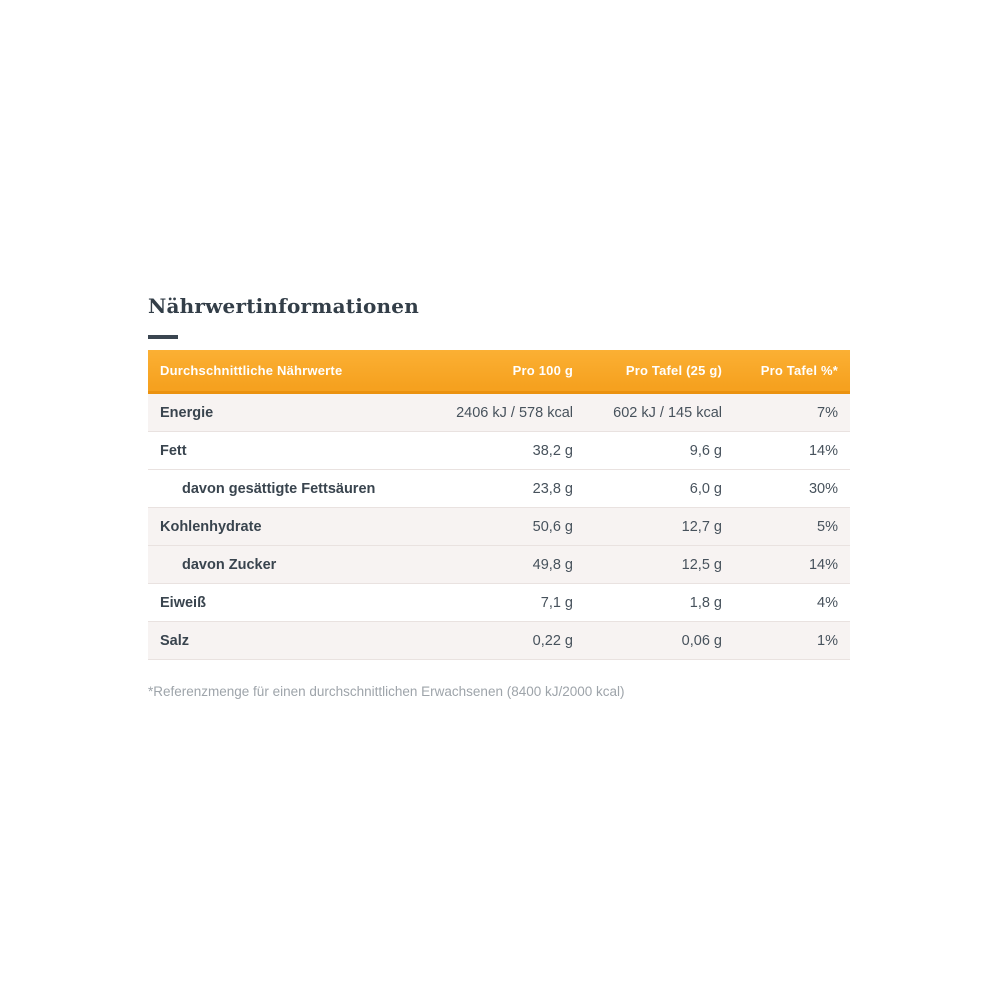 This screenshot has width=1000, height=1000. Describe the element at coordinates (183, 602) in the screenshot. I see `row-label: Eiweiß` at that location.